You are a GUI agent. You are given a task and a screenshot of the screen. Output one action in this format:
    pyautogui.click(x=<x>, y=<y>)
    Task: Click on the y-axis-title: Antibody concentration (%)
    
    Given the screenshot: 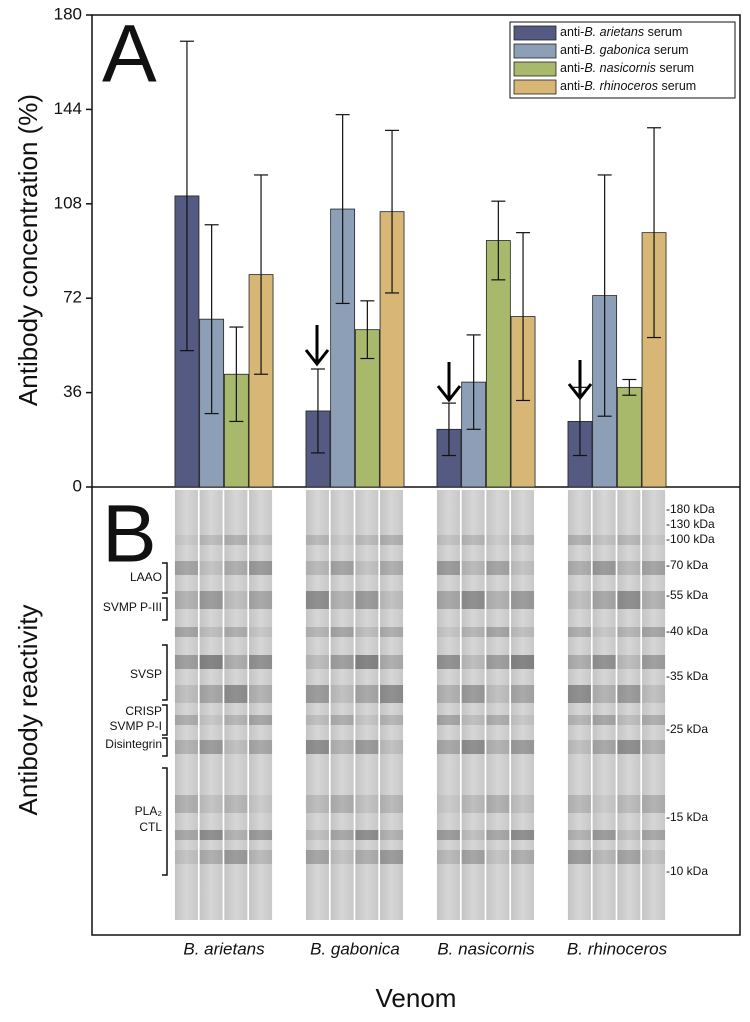 What is the action you would take?
    pyautogui.click(x=28, y=250)
    